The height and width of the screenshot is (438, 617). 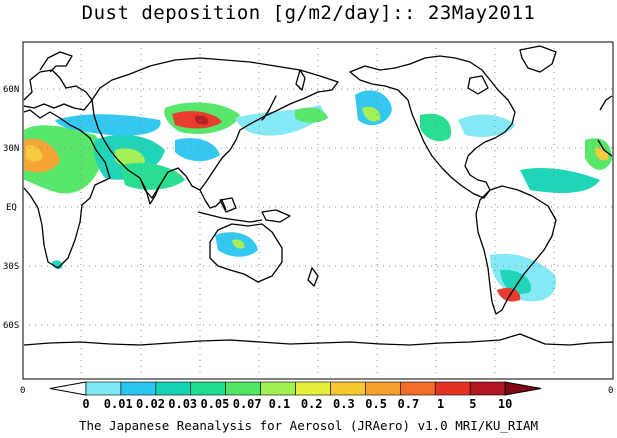 What do you see at coordinates (58, 90) in the screenshot?
I see `coast-europe` at bounding box center [58, 90].